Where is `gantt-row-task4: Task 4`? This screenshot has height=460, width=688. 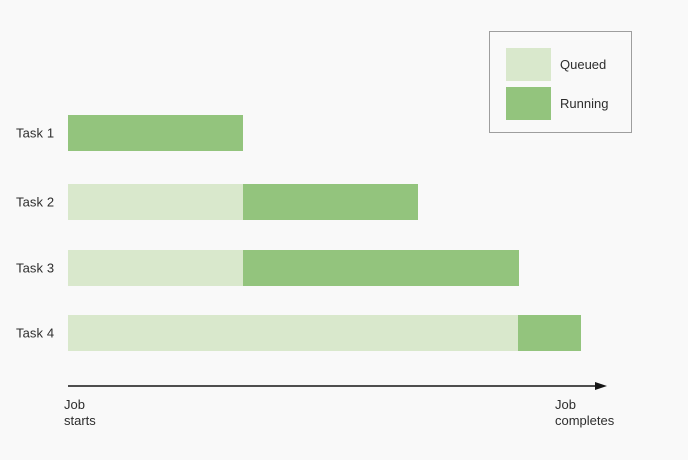
gantt-row-task4: Task 4 is located at coordinates (344, 333).